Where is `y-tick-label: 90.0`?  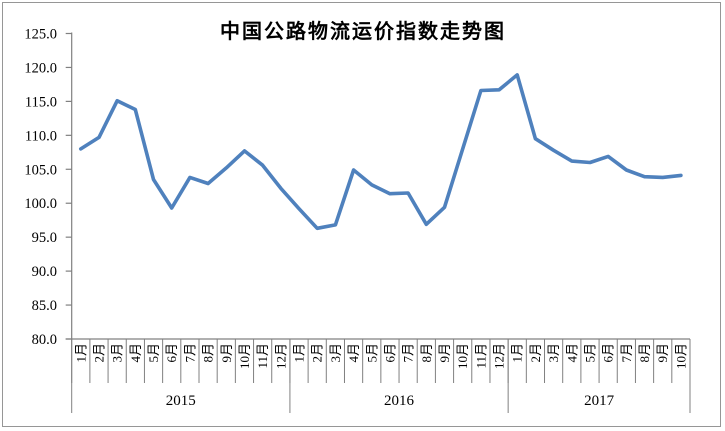 y-tick-label: 90.0 is located at coordinates (44, 272).